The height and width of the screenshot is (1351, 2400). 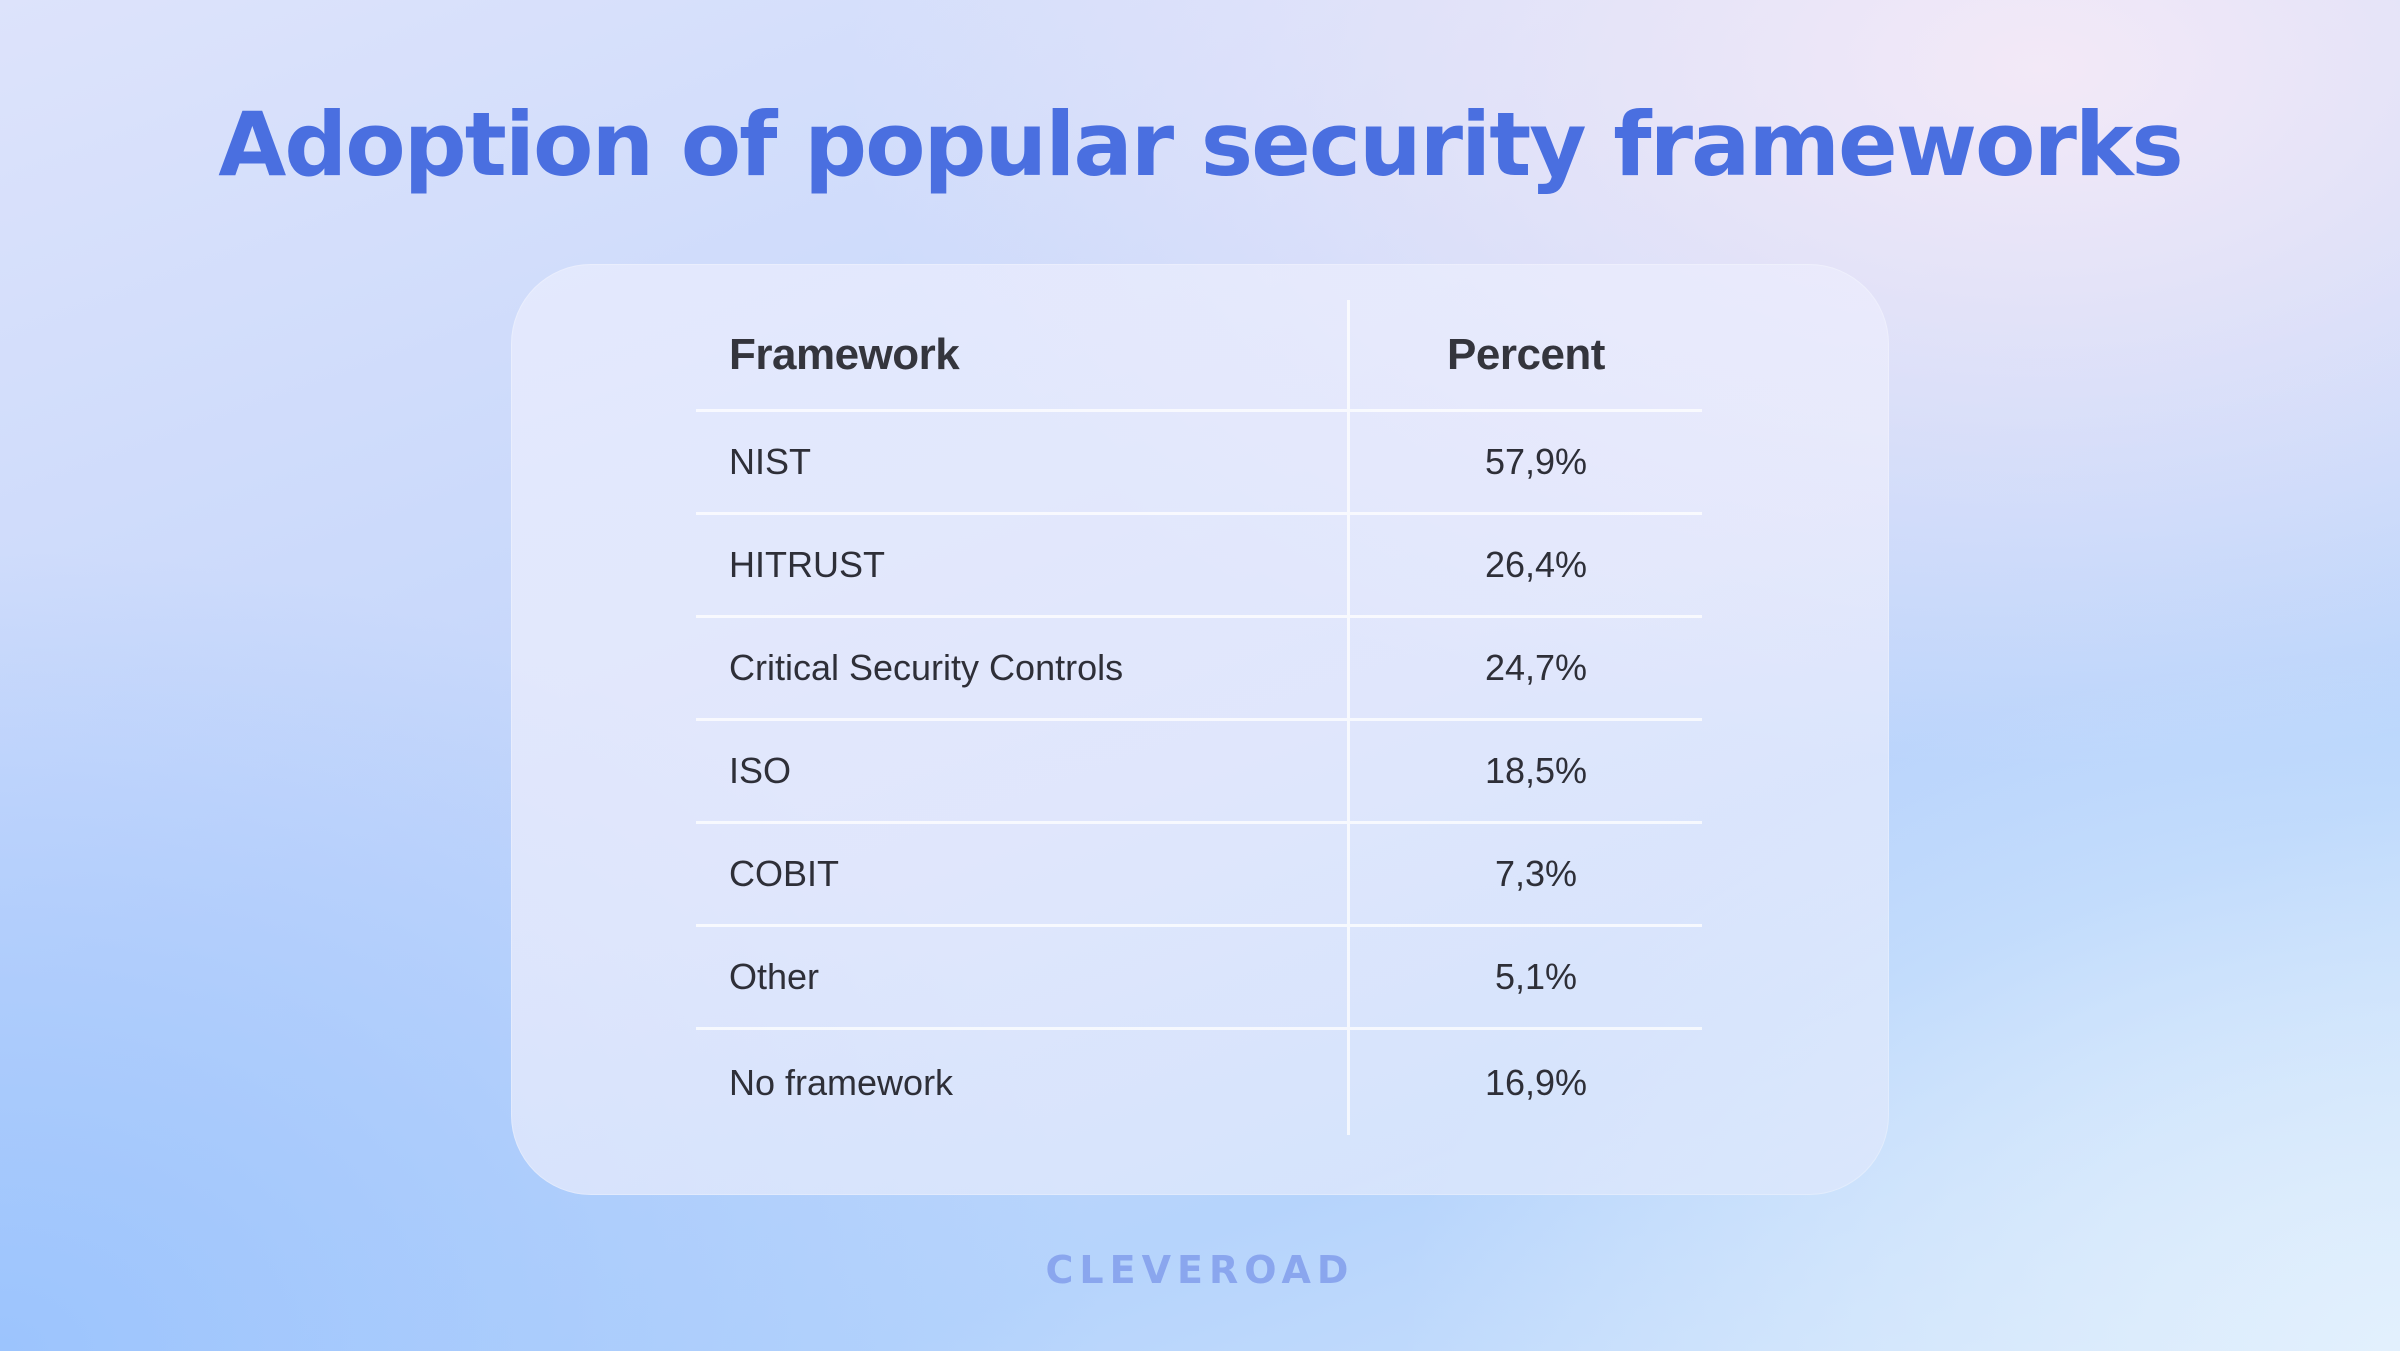 I want to click on framework-cell: COBIT, so click(x=1023, y=874).